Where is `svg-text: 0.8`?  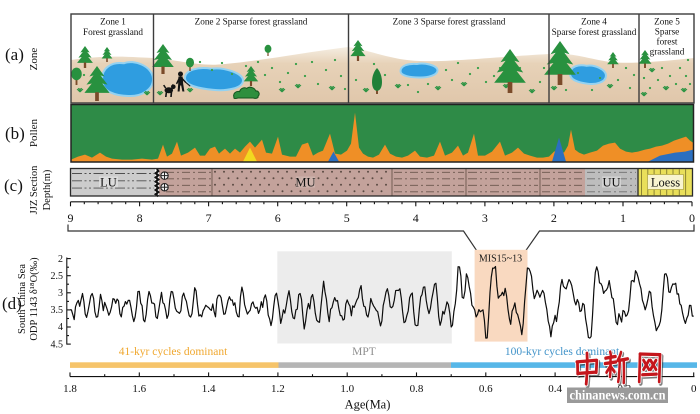 svg-text: 0.8 is located at coordinates (417, 389).